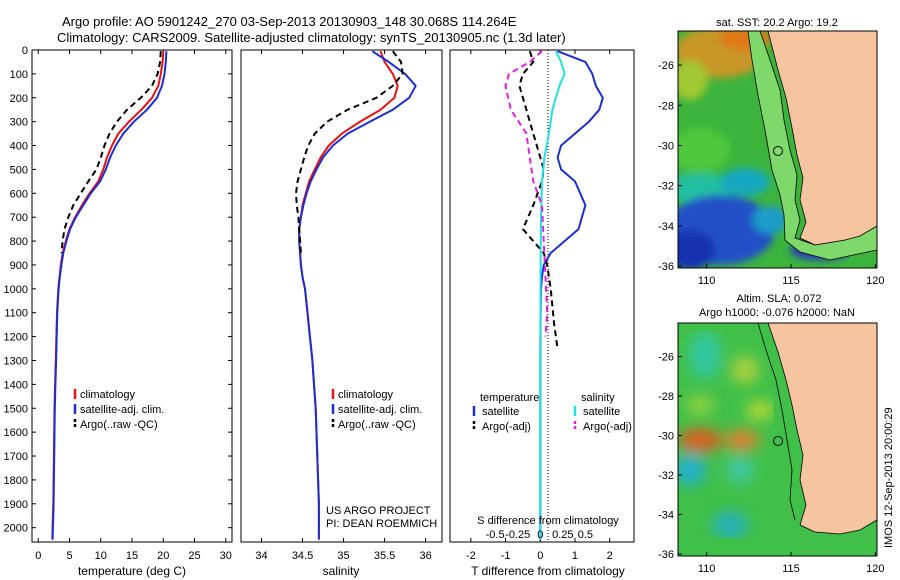 This screenshot has height=580, width=900. What do you see at coordinates (666, 106) in the screenshot?
I see `map-y-tick-label: -28` at bounding box center [666, 106].